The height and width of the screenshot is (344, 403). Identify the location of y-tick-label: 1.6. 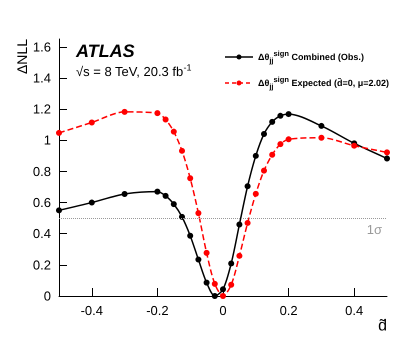
(41, 46).